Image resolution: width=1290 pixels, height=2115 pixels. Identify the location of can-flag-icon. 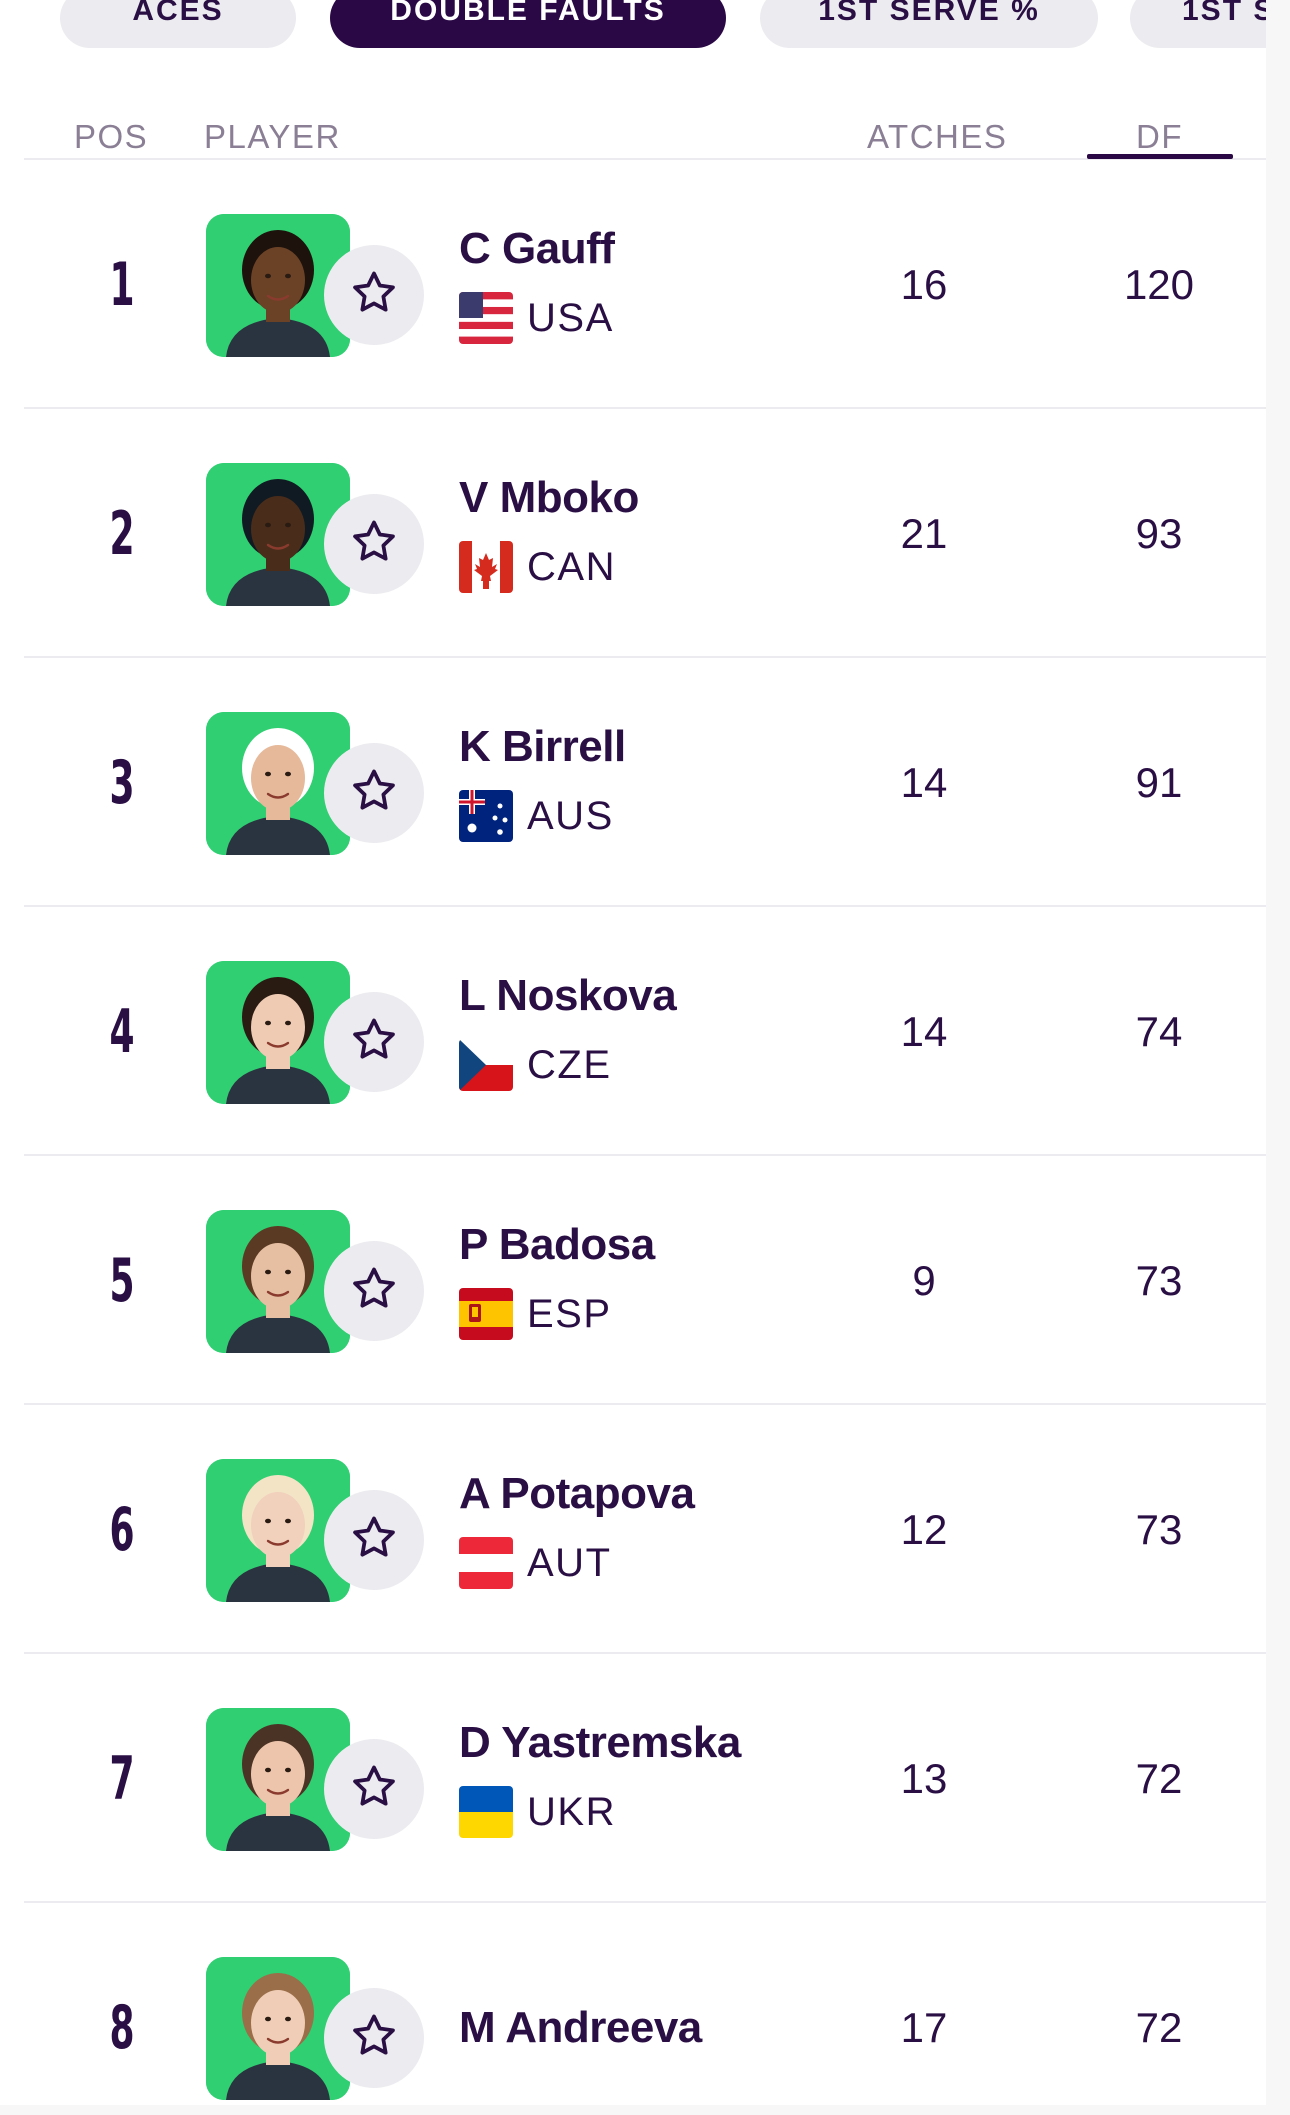
(486, 567).